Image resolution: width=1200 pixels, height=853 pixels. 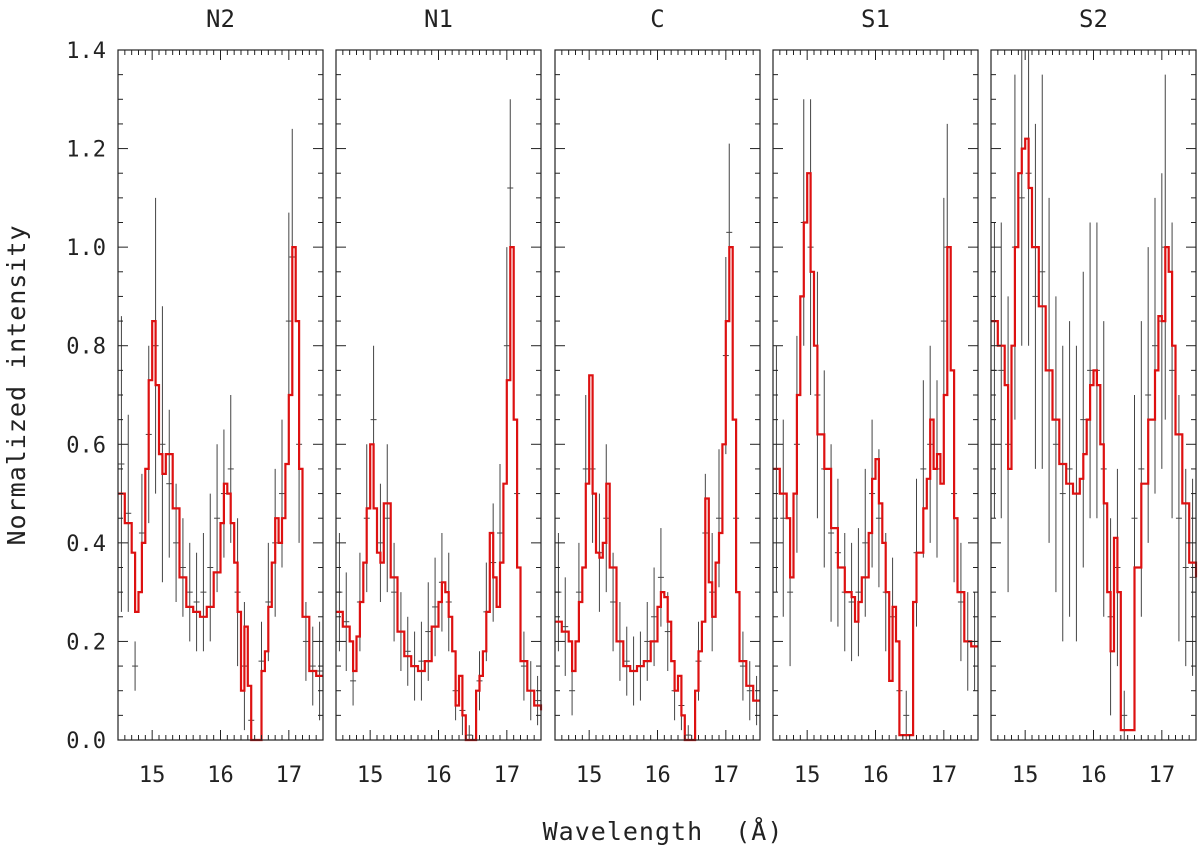 I want to click on panel-title: S1, so click(x=875, y=19).